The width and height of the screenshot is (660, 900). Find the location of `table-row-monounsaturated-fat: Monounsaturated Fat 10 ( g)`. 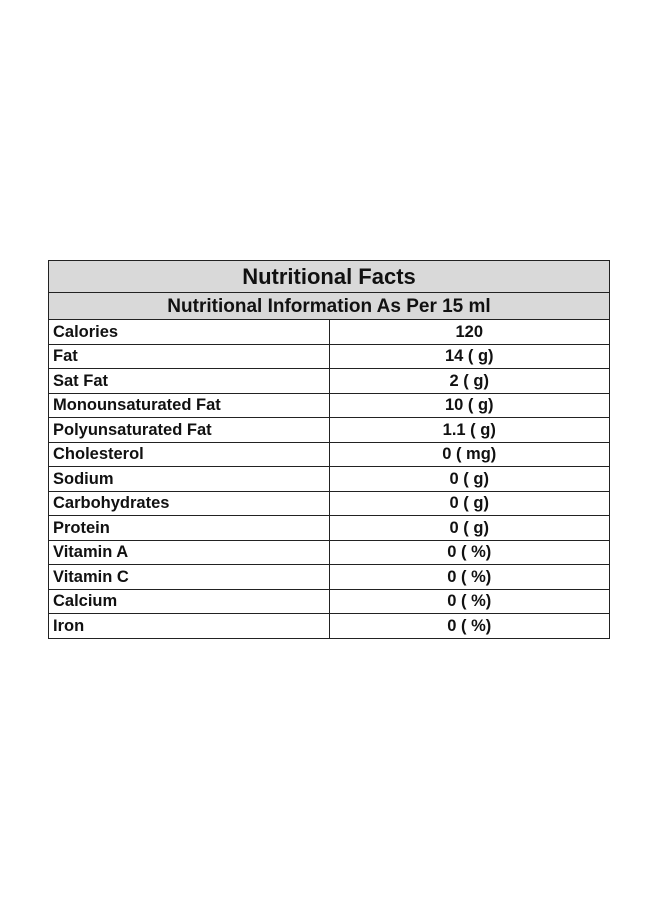

table-row-monounsaturated-fat: Monounsaturated Fat 10 ( g) is located at coordinates (329, 405).